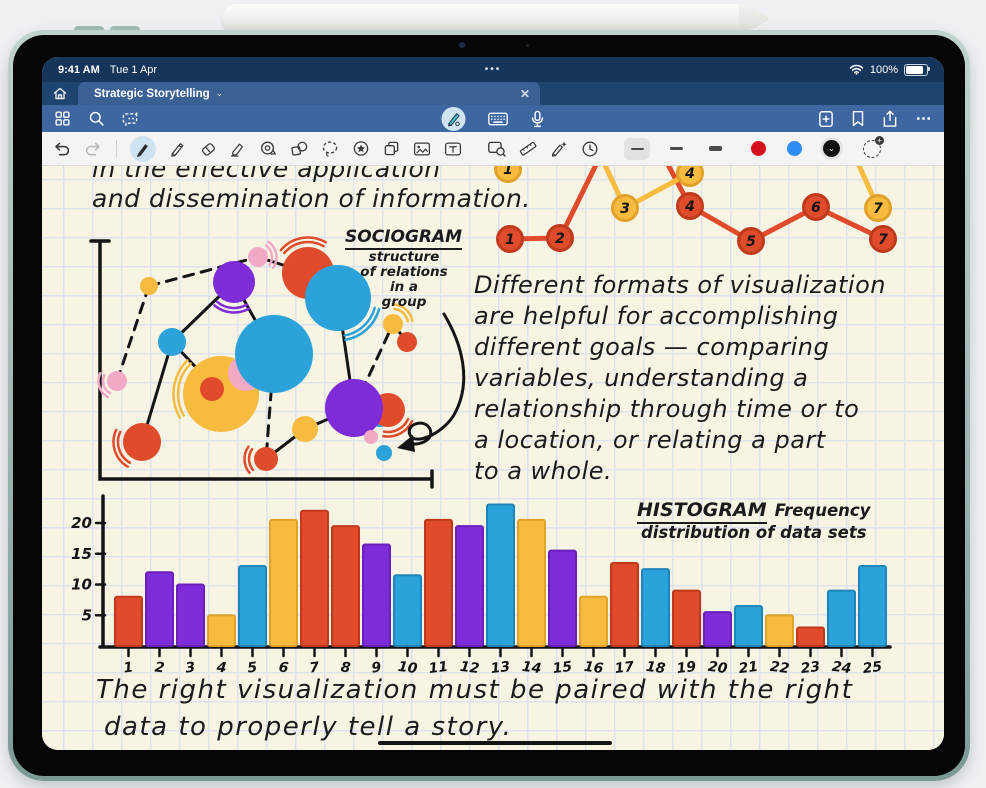  What do you see at coordinates (748, 668) in the screenshot?
I see `svg-text: 21` at bounding box center [748, 668].